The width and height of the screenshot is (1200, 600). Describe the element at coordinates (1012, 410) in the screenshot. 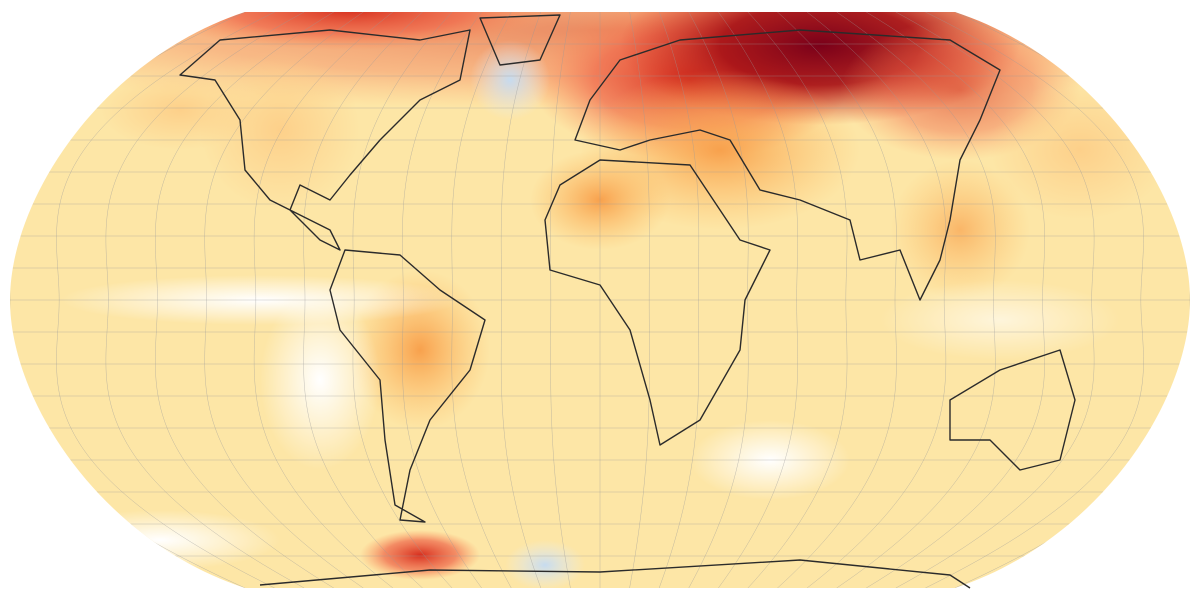

I see `coast-australia` at that location.